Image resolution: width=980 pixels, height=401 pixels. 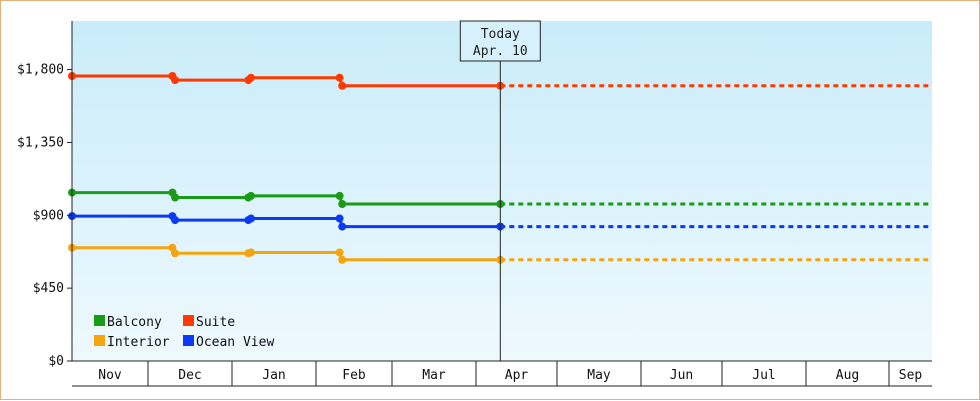 I want to click on x-tick-label: Dec, so click(x=189, y=375).